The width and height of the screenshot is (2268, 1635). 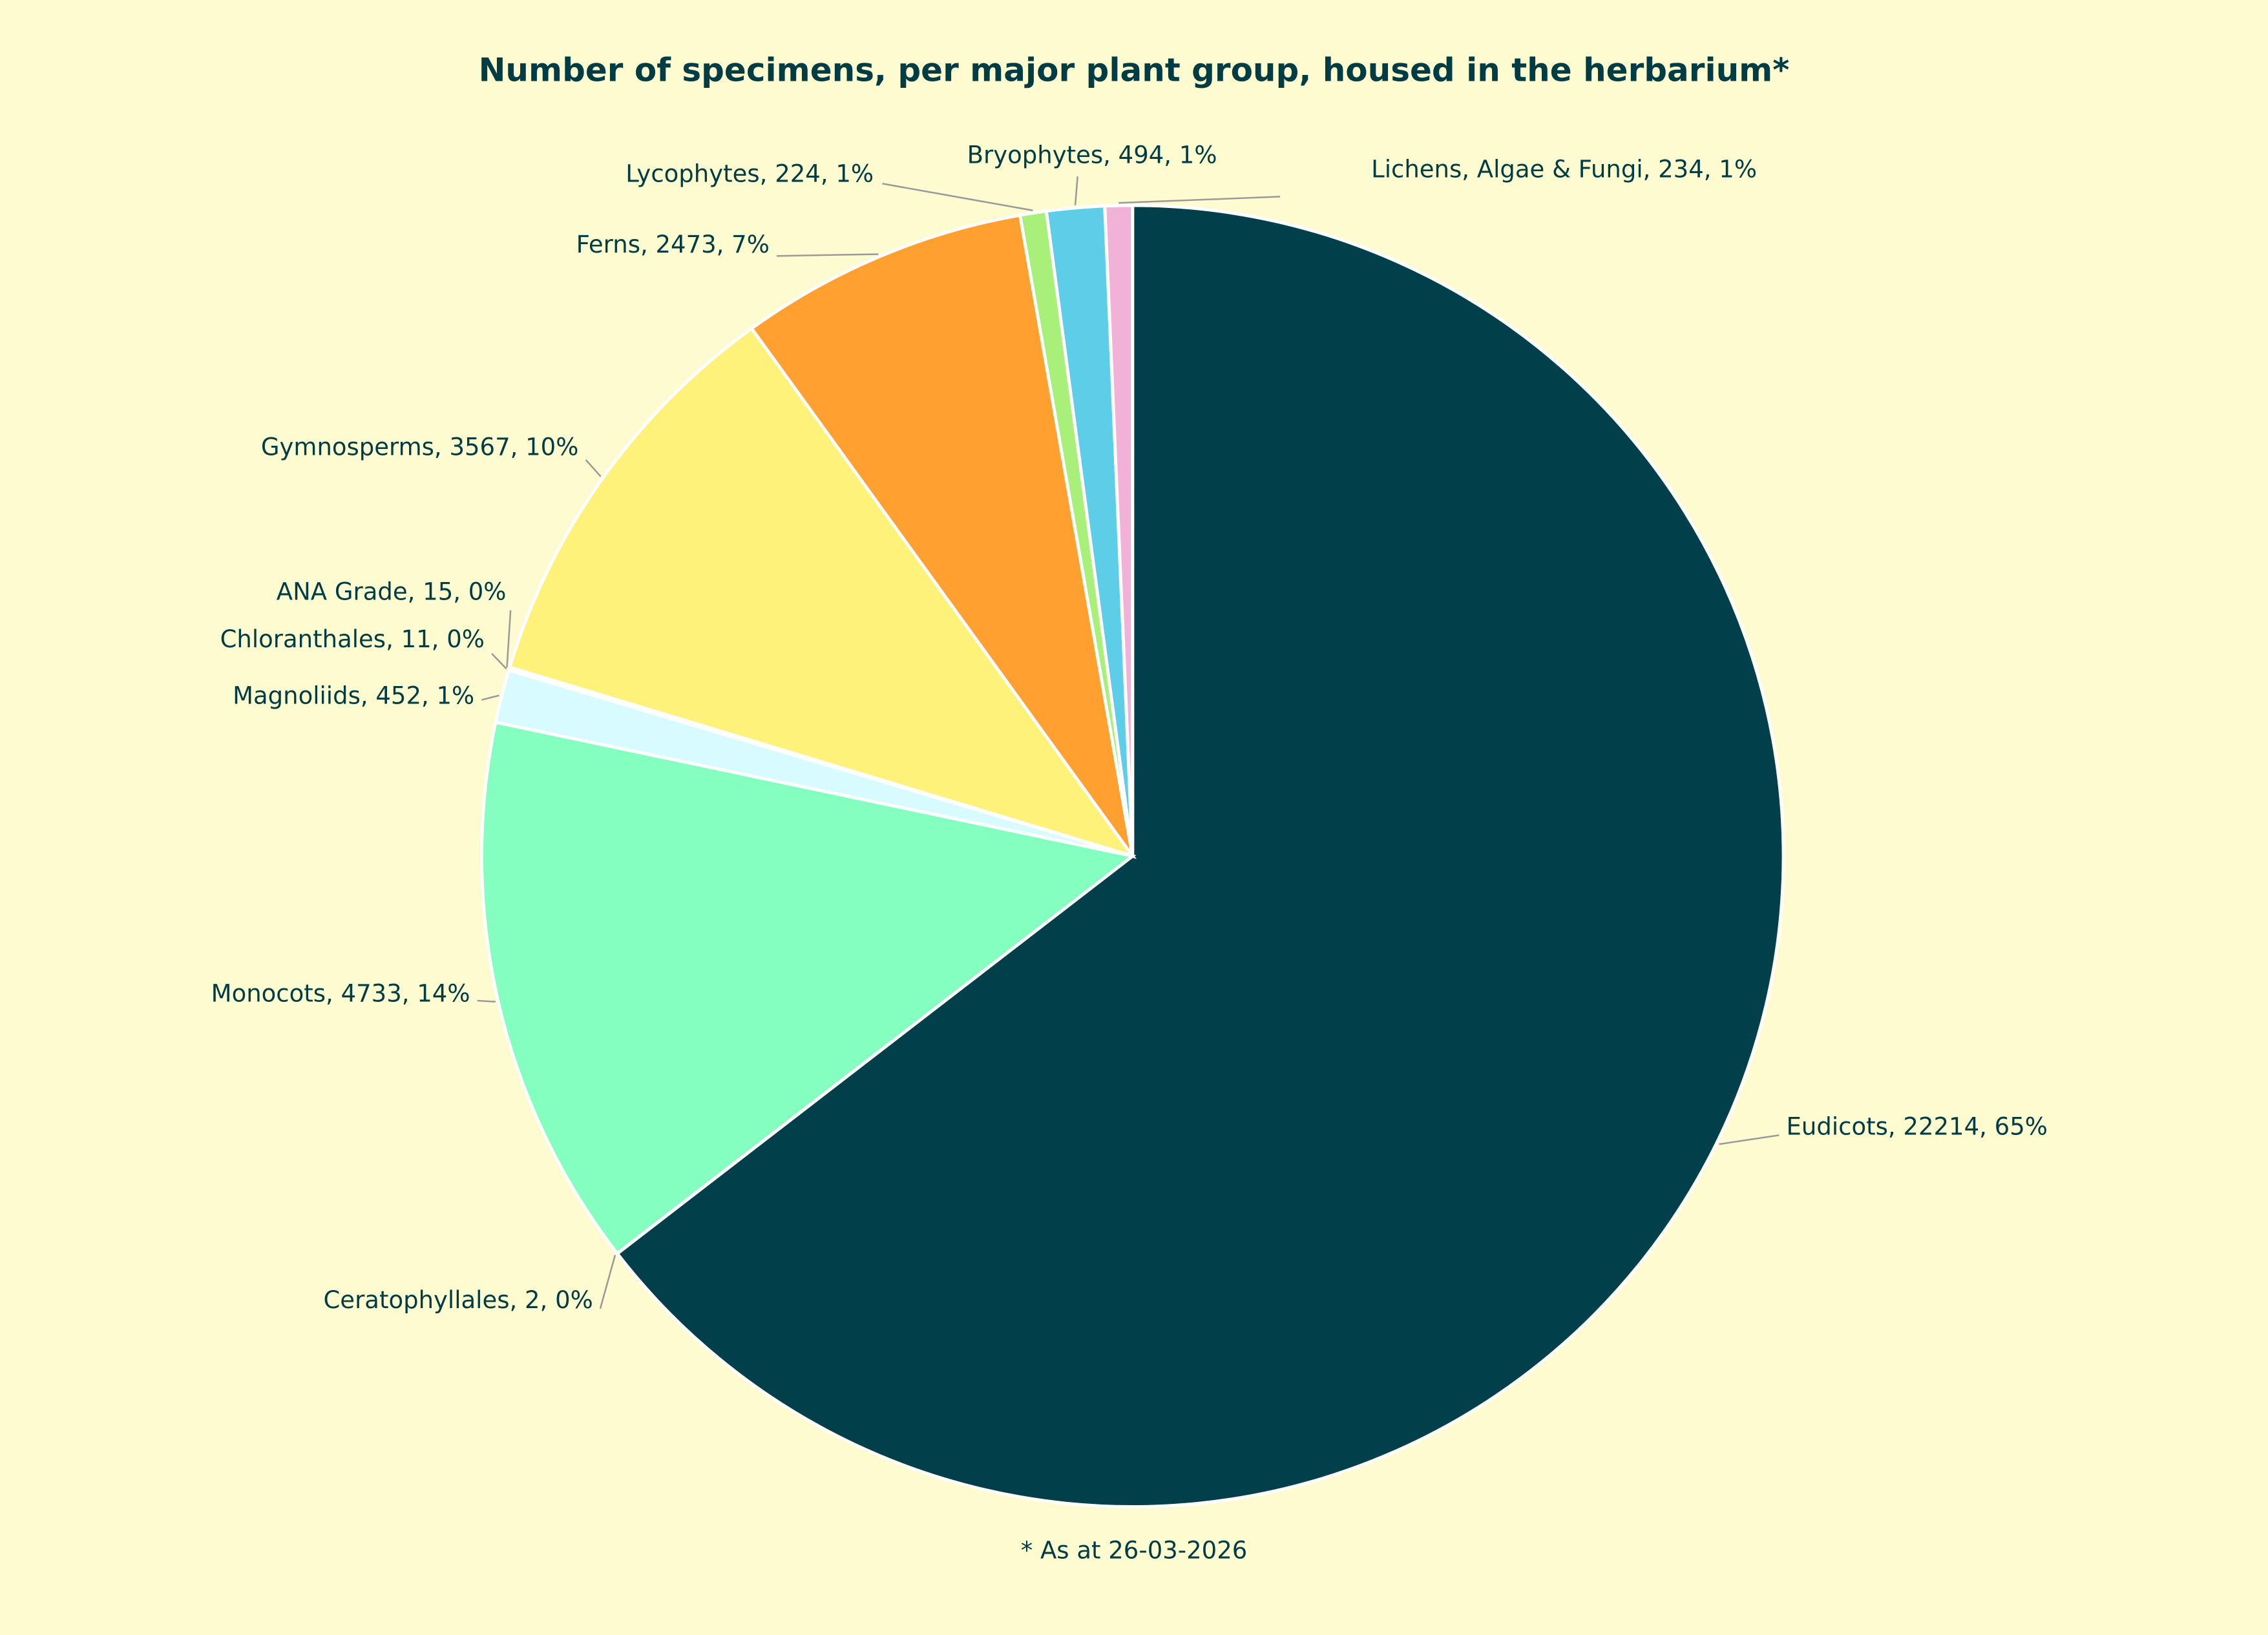 I want to click on slice-label: Chloranthales, 11, 0%, so click(x=353, y=639).